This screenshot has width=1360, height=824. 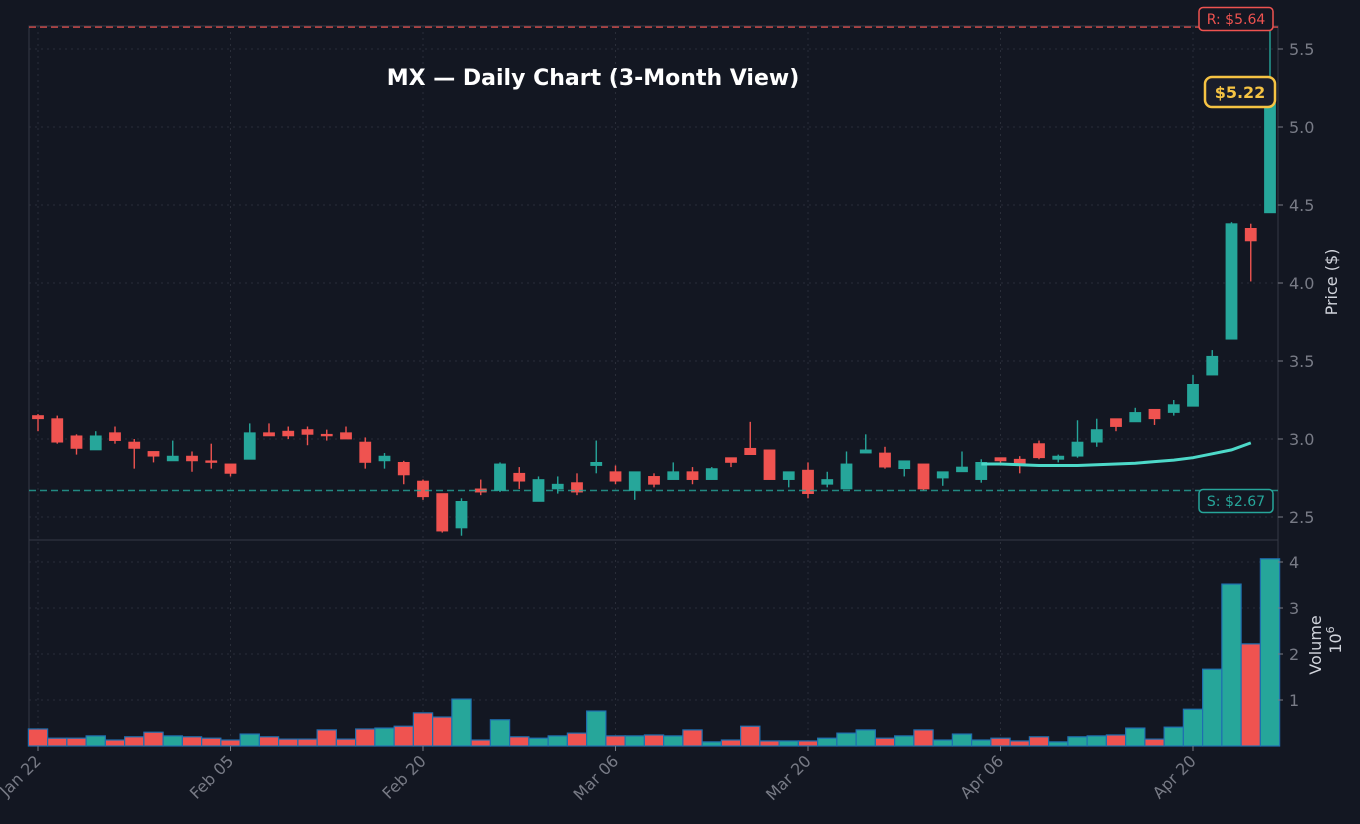 I want to click on price-axis-title: Price ($), so click(x=1331, y=282).